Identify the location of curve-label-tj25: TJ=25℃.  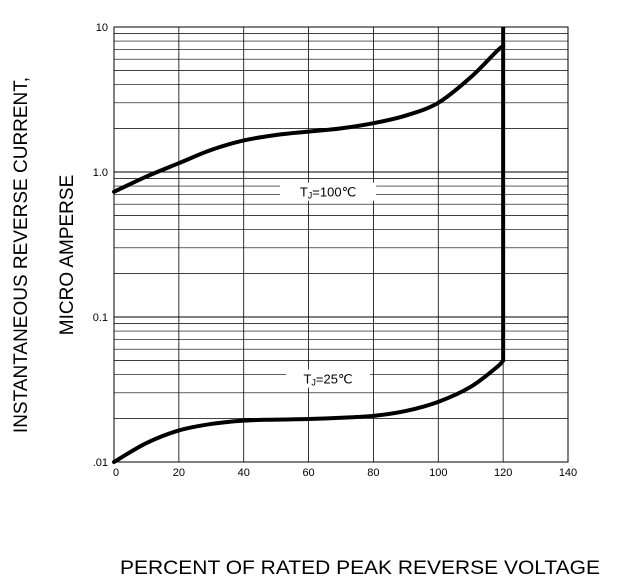
(327, 380).